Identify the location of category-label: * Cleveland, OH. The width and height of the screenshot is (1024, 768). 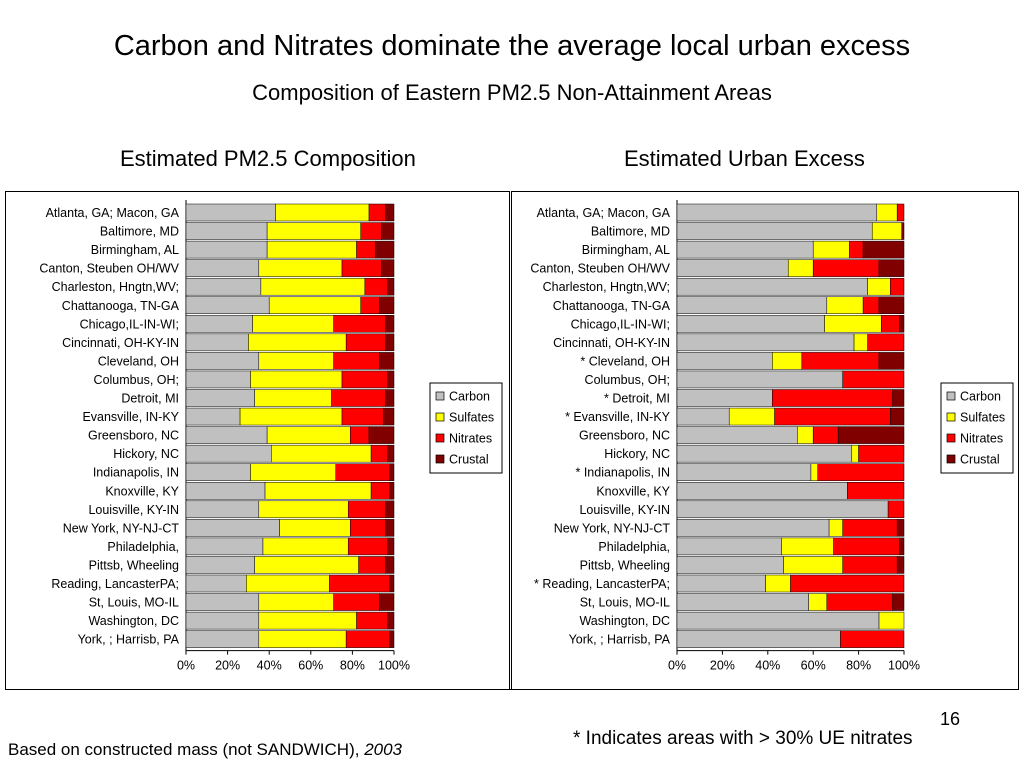
(625, 361).